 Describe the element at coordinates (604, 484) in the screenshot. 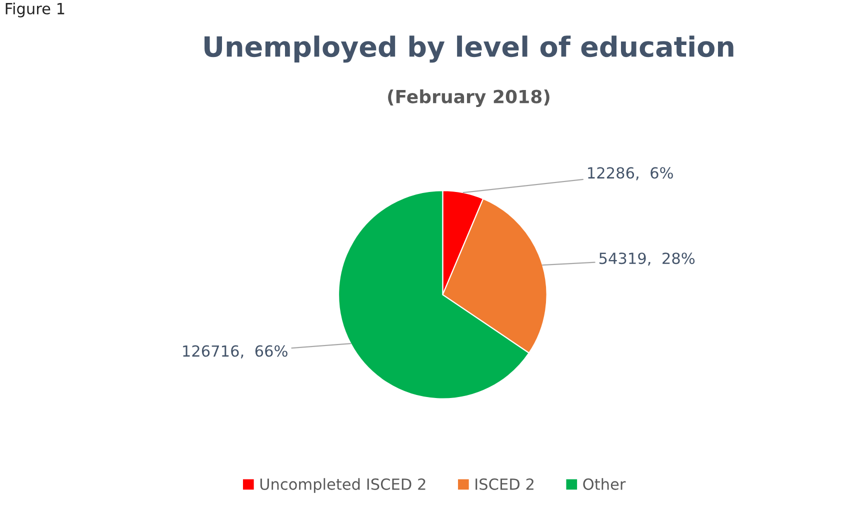

I see `legend-label: Other` at that location.